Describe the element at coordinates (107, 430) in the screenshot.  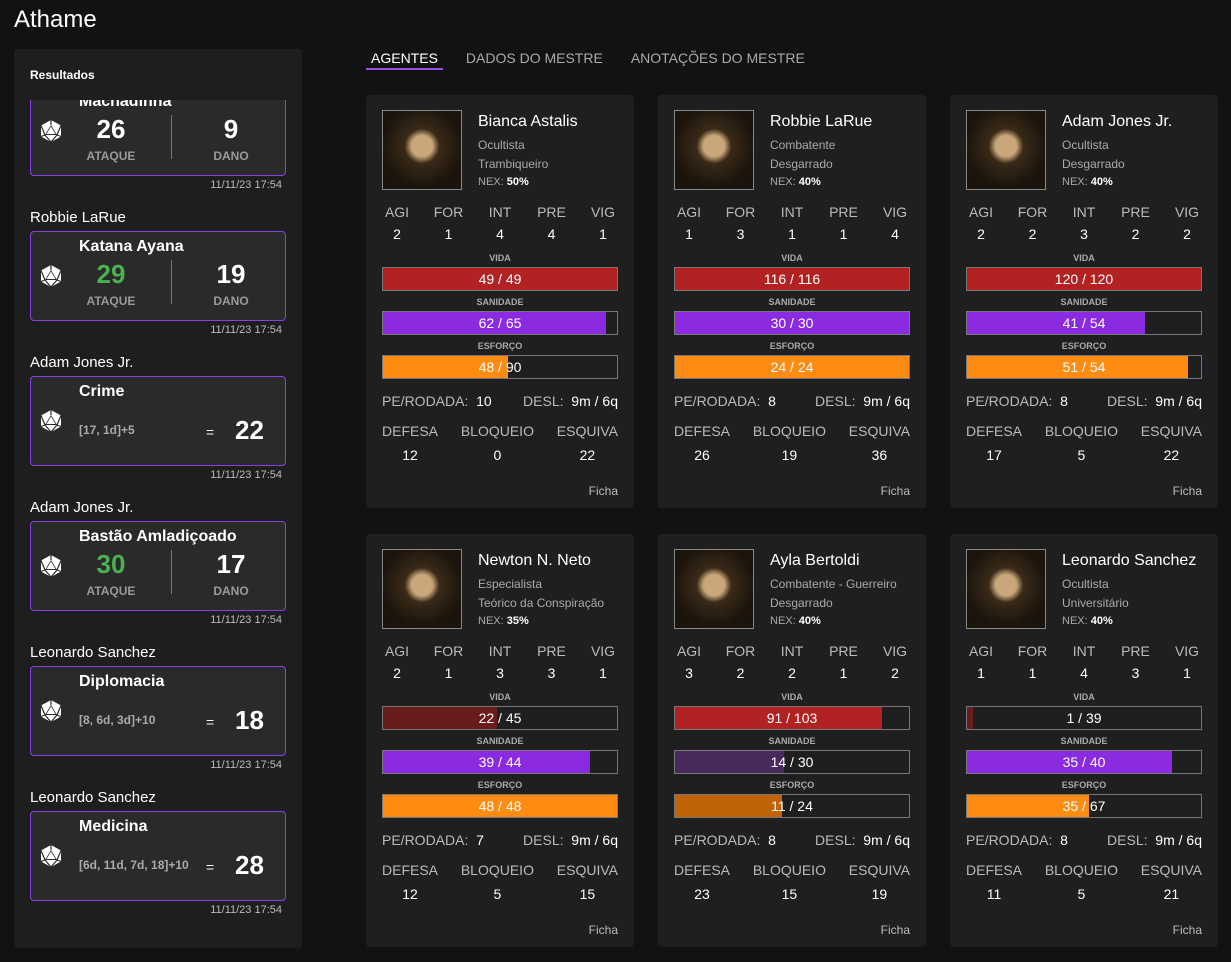
I see `roll-formula: [17, 1d]+5` at that location.